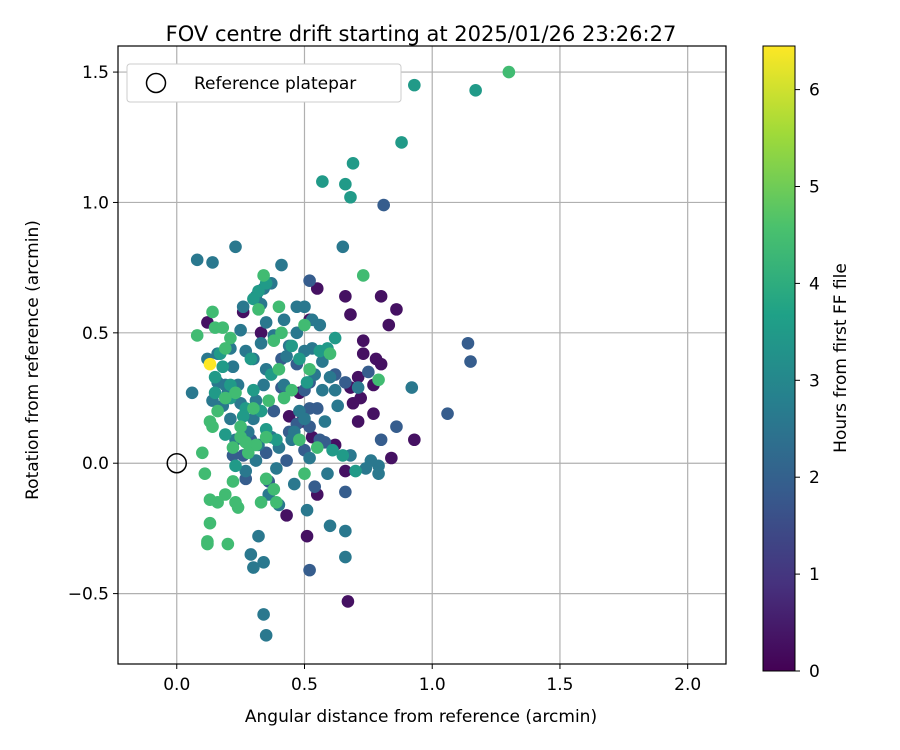 This screenshot has width=900, height=750. Describe the element at coordinates (33, 360) in the screenshot. I see `y-axis-label: Rotation from reference (arcmin)` at that location.